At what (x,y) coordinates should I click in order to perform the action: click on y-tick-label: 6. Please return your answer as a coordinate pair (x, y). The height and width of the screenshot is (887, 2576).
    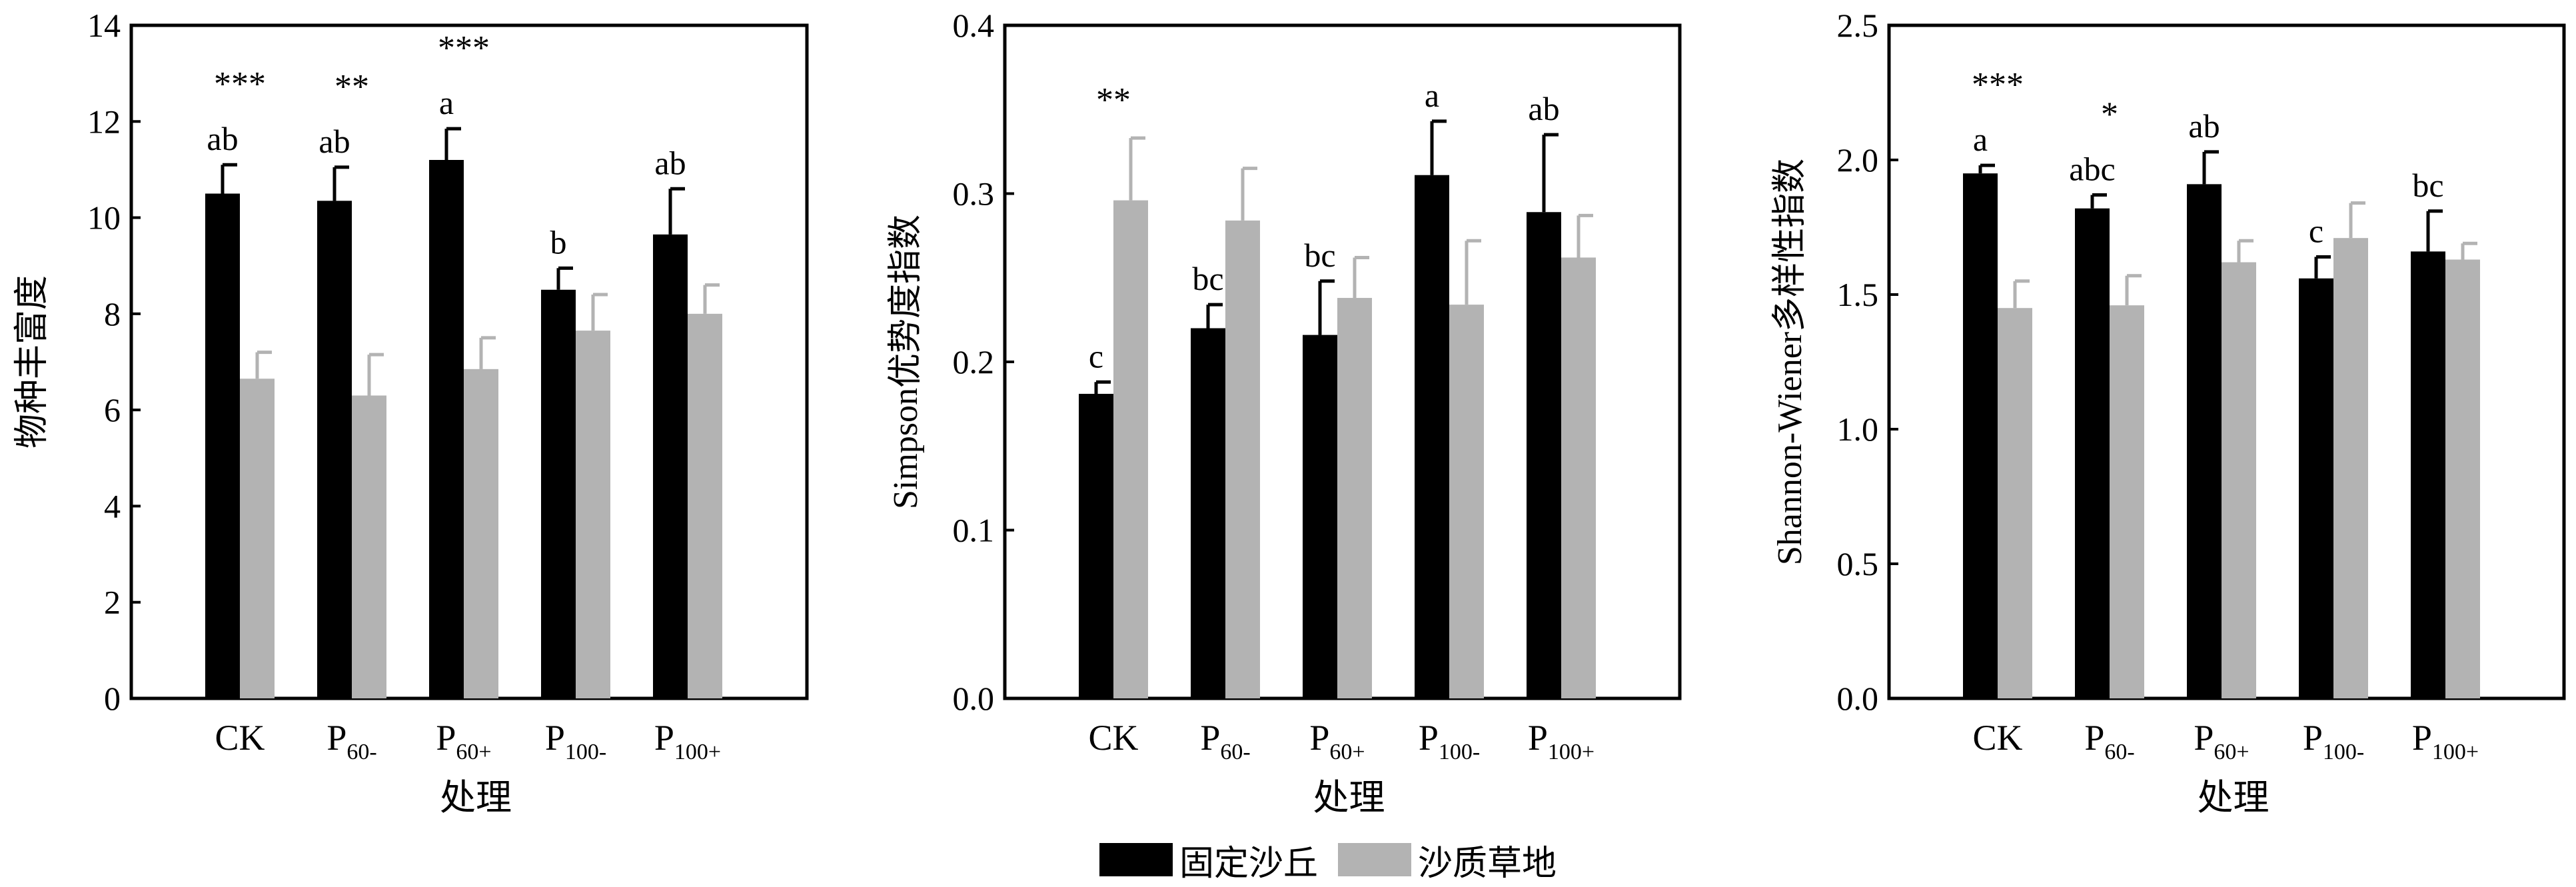
    Looking at the image, I should click on (113, 410).